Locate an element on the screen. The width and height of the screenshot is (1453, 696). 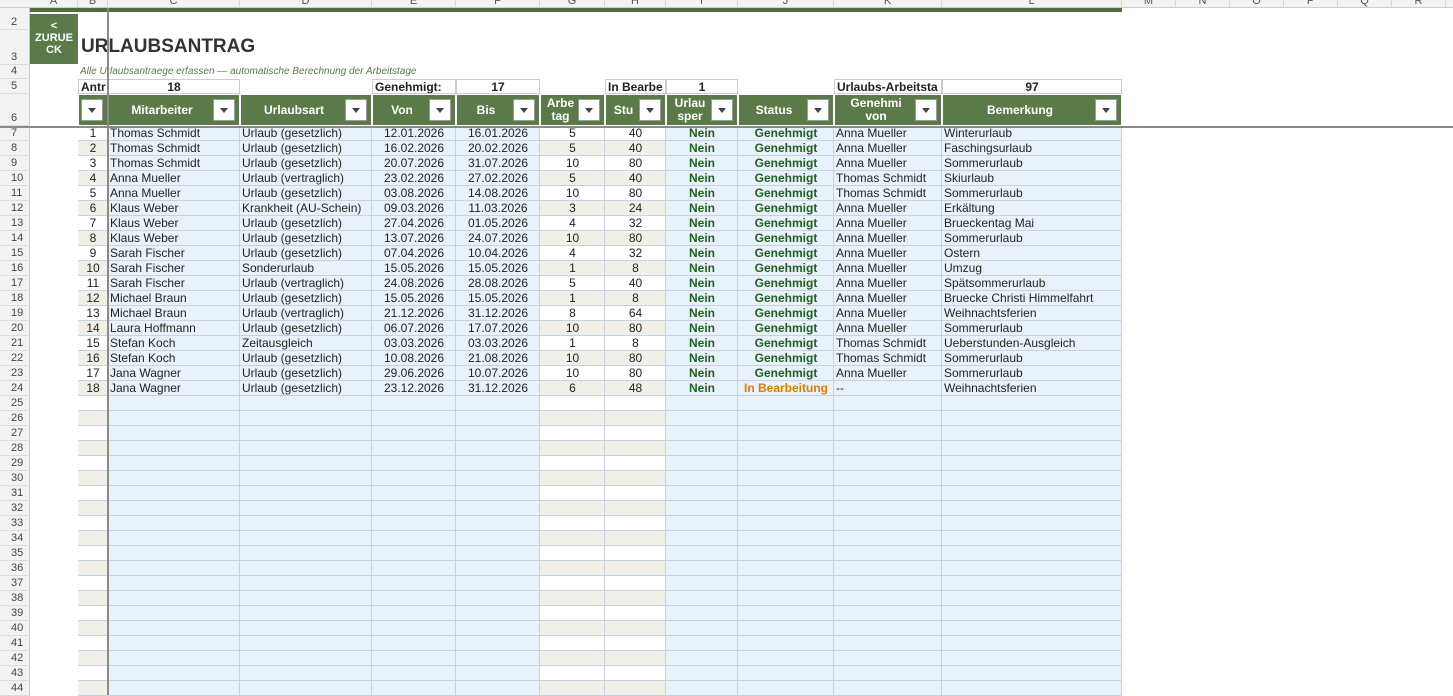
row-number: 43 is located at coordinates (15, 673).